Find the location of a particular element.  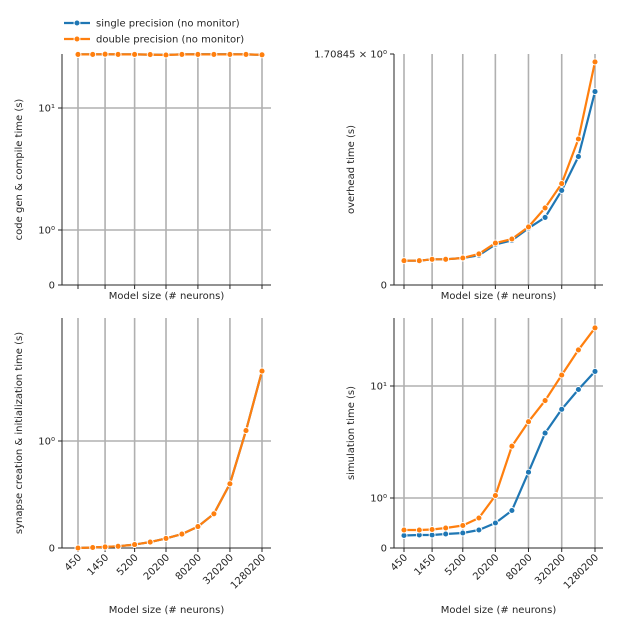

y-axis-label: overhead time (s) is located at coordinates (351, 169).